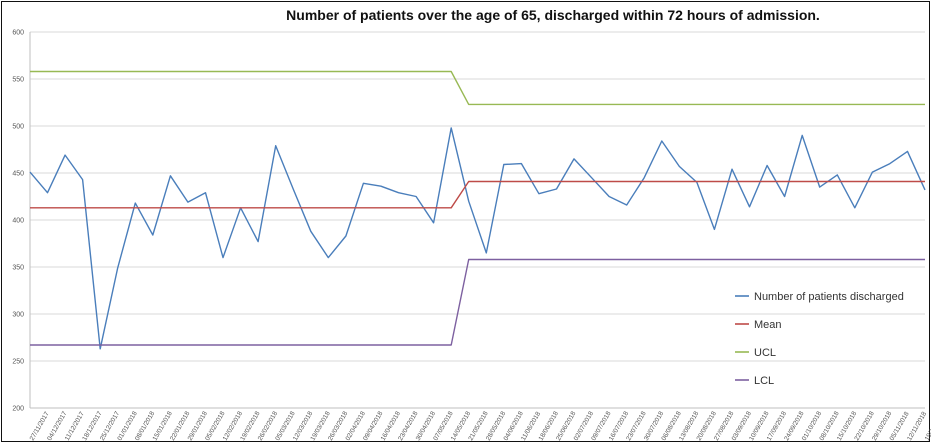 The width and height of the screenshot is (931, 443). Describe the element at coordinates (768, 325) in the screenshot. I see `legend-label: Mean` at that location.